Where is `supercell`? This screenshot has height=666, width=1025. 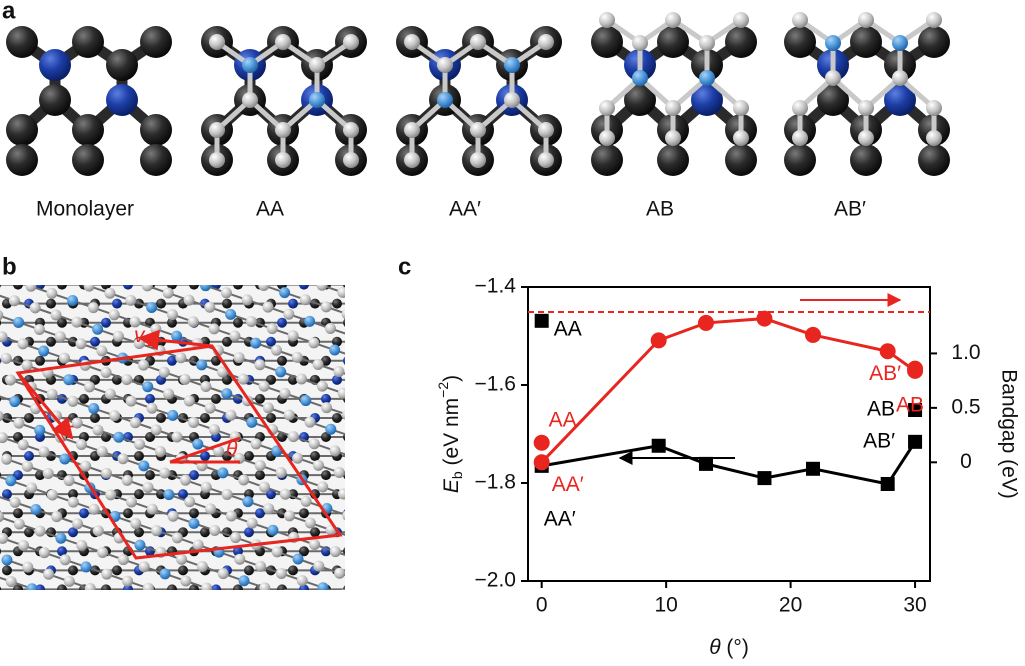
supercell is located at coordinates (179, 452).